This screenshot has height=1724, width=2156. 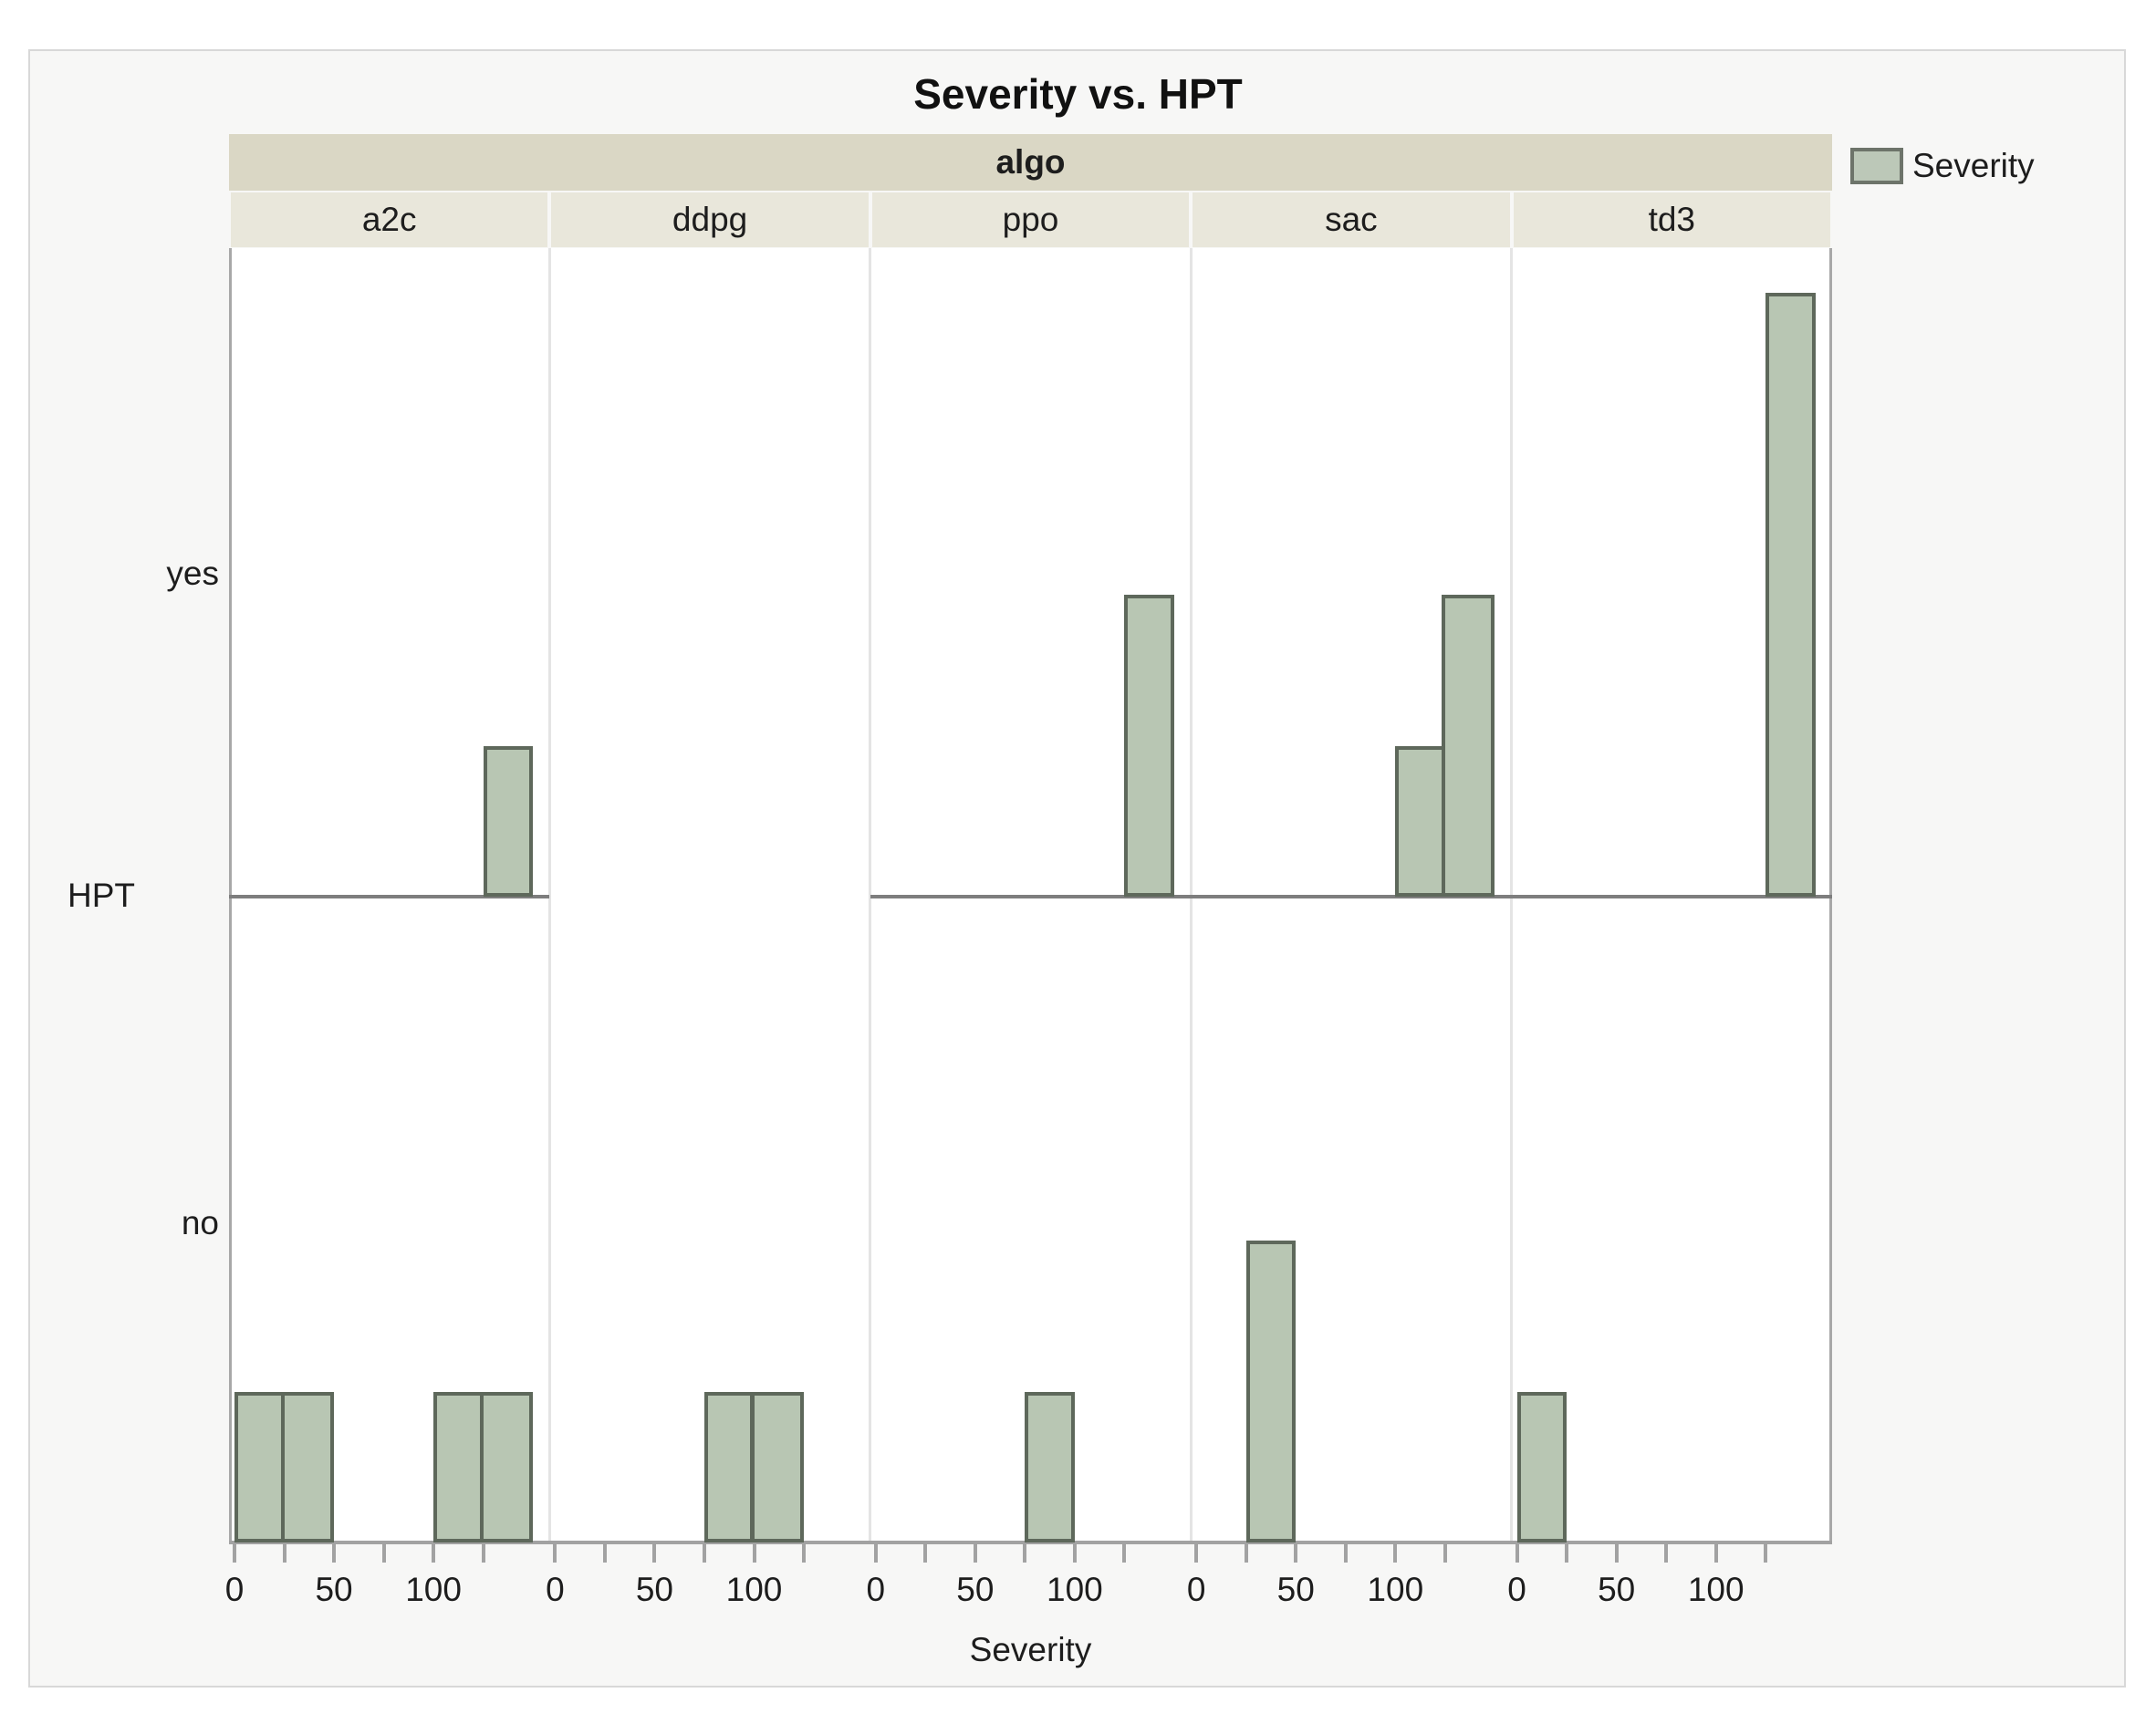 I want to click on row-baseline-sac, so click(x=1352, y=896).